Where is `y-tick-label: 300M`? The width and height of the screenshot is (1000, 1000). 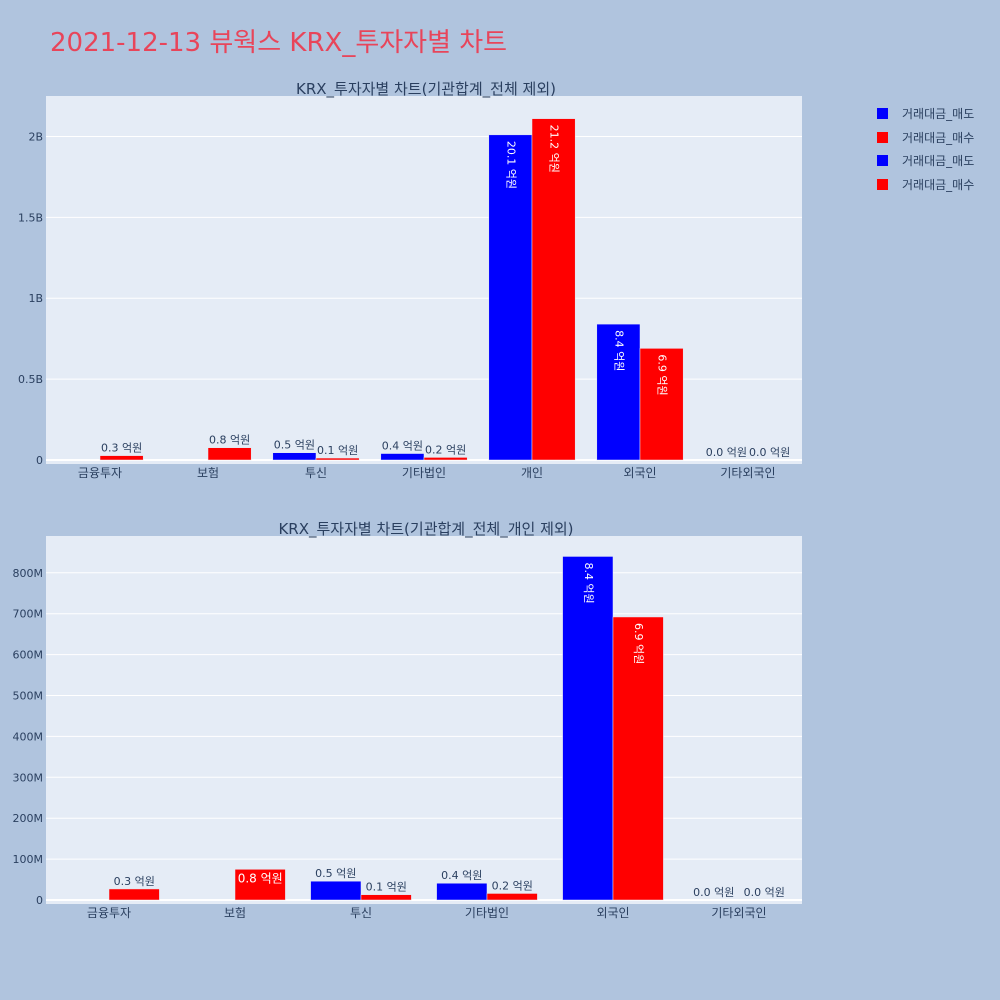 y-tick-label: 300M is located at coordinates (28, 777).